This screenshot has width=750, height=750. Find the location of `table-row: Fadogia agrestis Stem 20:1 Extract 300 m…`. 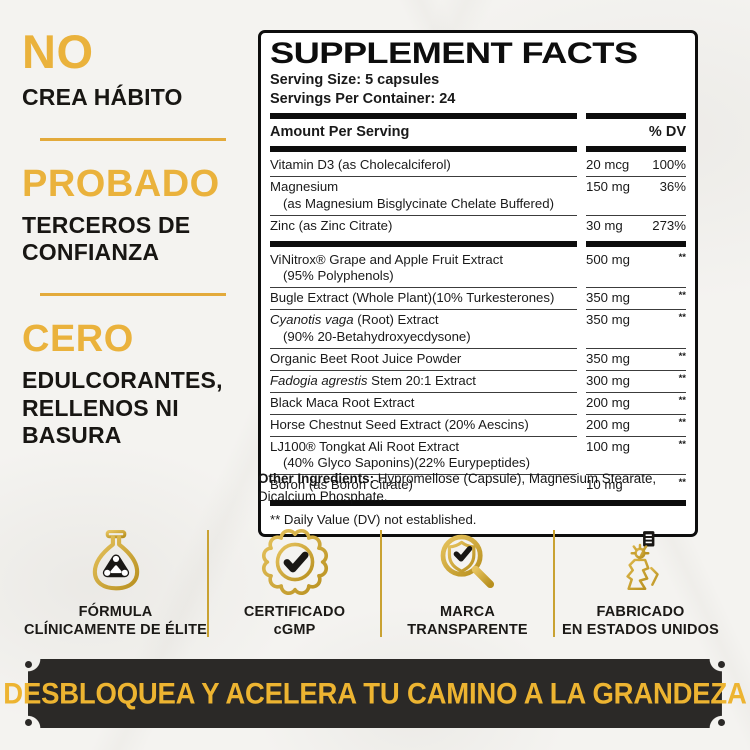

table-row: Fadogia agrestis Stem 20:1 Extract 300 m… is located at coordinates (478, 382).